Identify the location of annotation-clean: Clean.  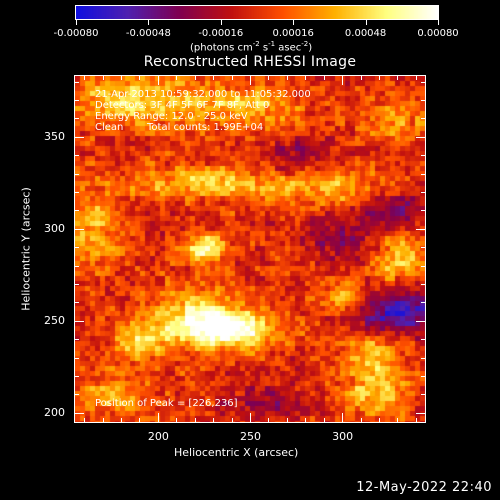
(109, 127).